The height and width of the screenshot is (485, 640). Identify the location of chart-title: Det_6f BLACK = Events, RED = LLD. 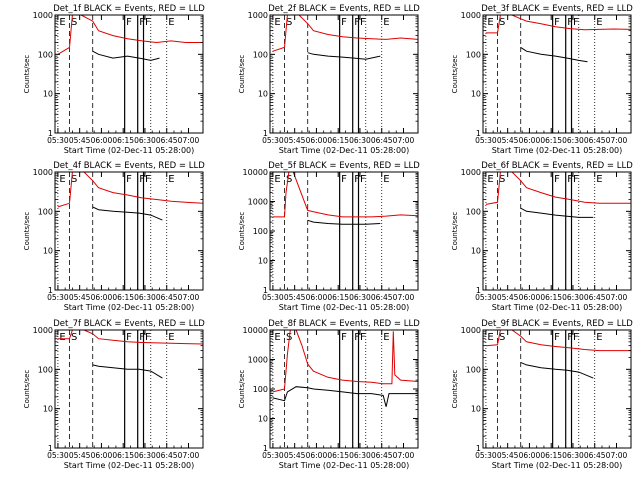
(557, 166).